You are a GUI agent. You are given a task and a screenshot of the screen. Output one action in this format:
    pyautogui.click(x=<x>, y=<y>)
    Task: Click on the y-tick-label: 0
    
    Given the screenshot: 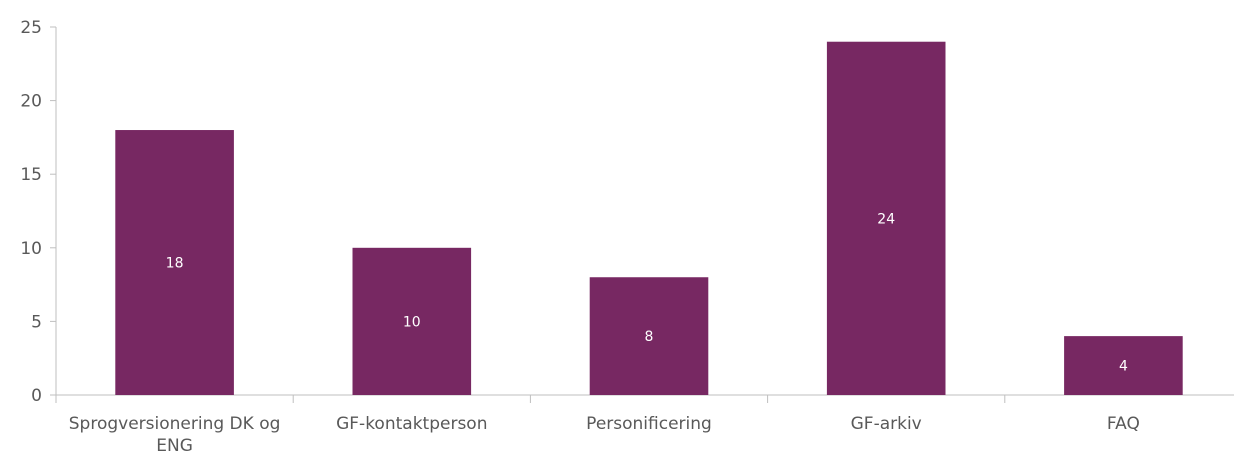 What is the action you would take?
    pyautogui.click(x=36, y=396)
    